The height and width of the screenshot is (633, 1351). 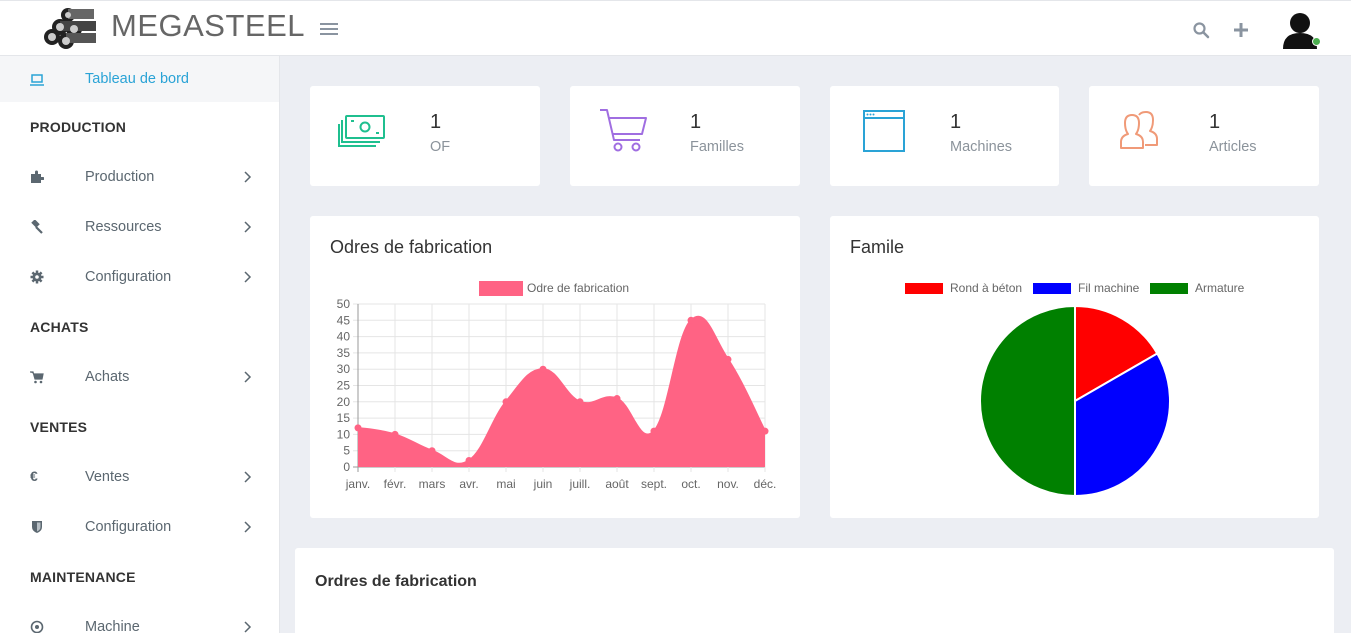 What do you see at coordinates (505, 484) in the screenshot?
I see `x-tick-label: mai` at bounding box center [505, 484].